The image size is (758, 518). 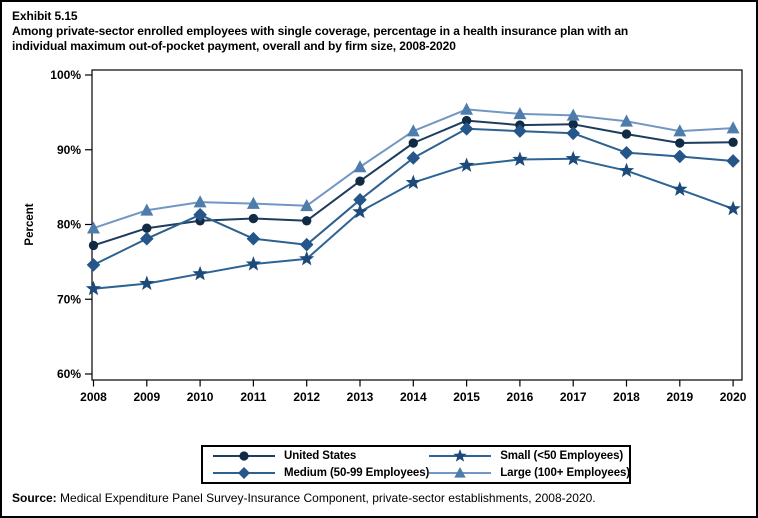 What do you see at coordinates (146, 397) in the screenshot?
I see `x-axis-tick-label: 2009` at bounding box center [146, 397].